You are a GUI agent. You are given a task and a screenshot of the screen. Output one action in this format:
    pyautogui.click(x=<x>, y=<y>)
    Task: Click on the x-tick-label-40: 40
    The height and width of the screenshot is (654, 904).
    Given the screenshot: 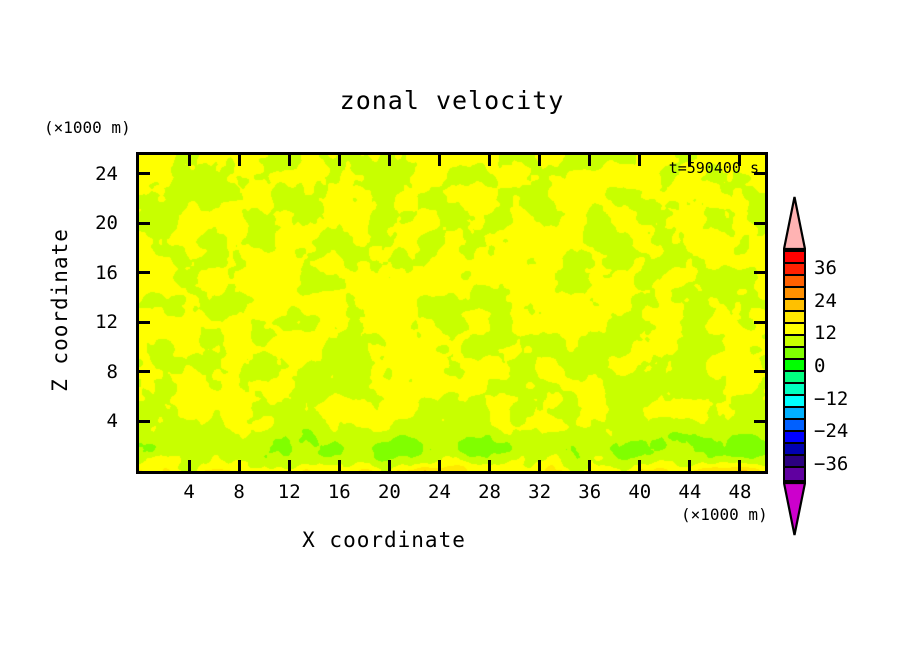 What is the action you would take?
    pyautogui.click(x=640, y=492)
    